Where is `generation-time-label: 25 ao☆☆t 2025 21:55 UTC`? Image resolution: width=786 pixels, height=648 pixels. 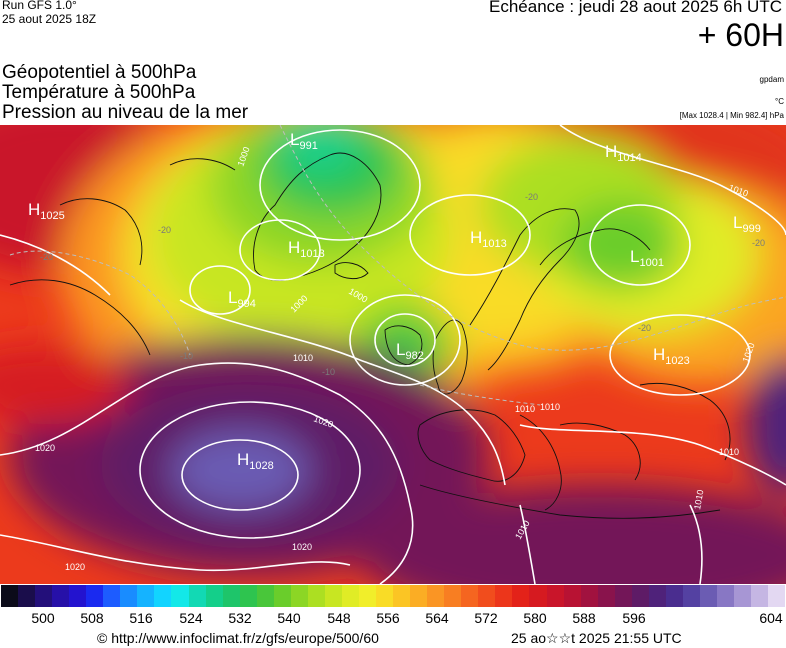
generation-time-label: 25 ao☆☆t 2025 21:55 UTC is located at coordinates (596, 638).